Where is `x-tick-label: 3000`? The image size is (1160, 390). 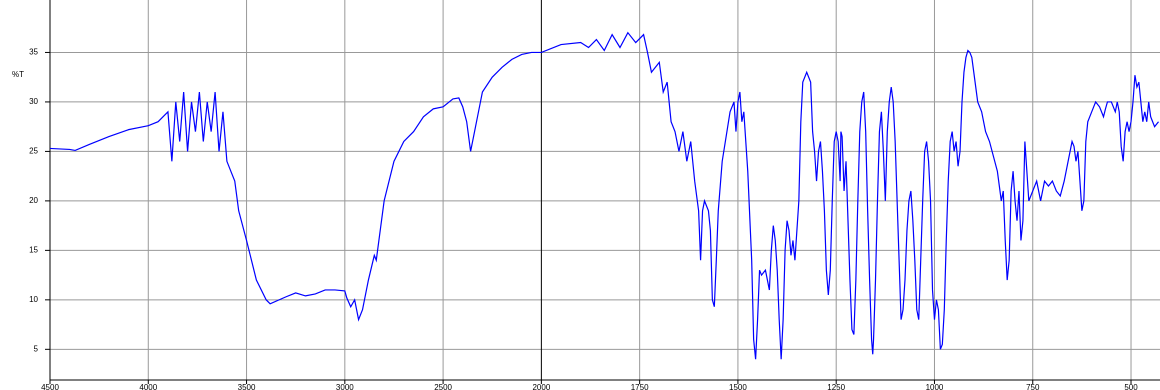
x-tick-label: 3000 is located at coordinates (345, 386).